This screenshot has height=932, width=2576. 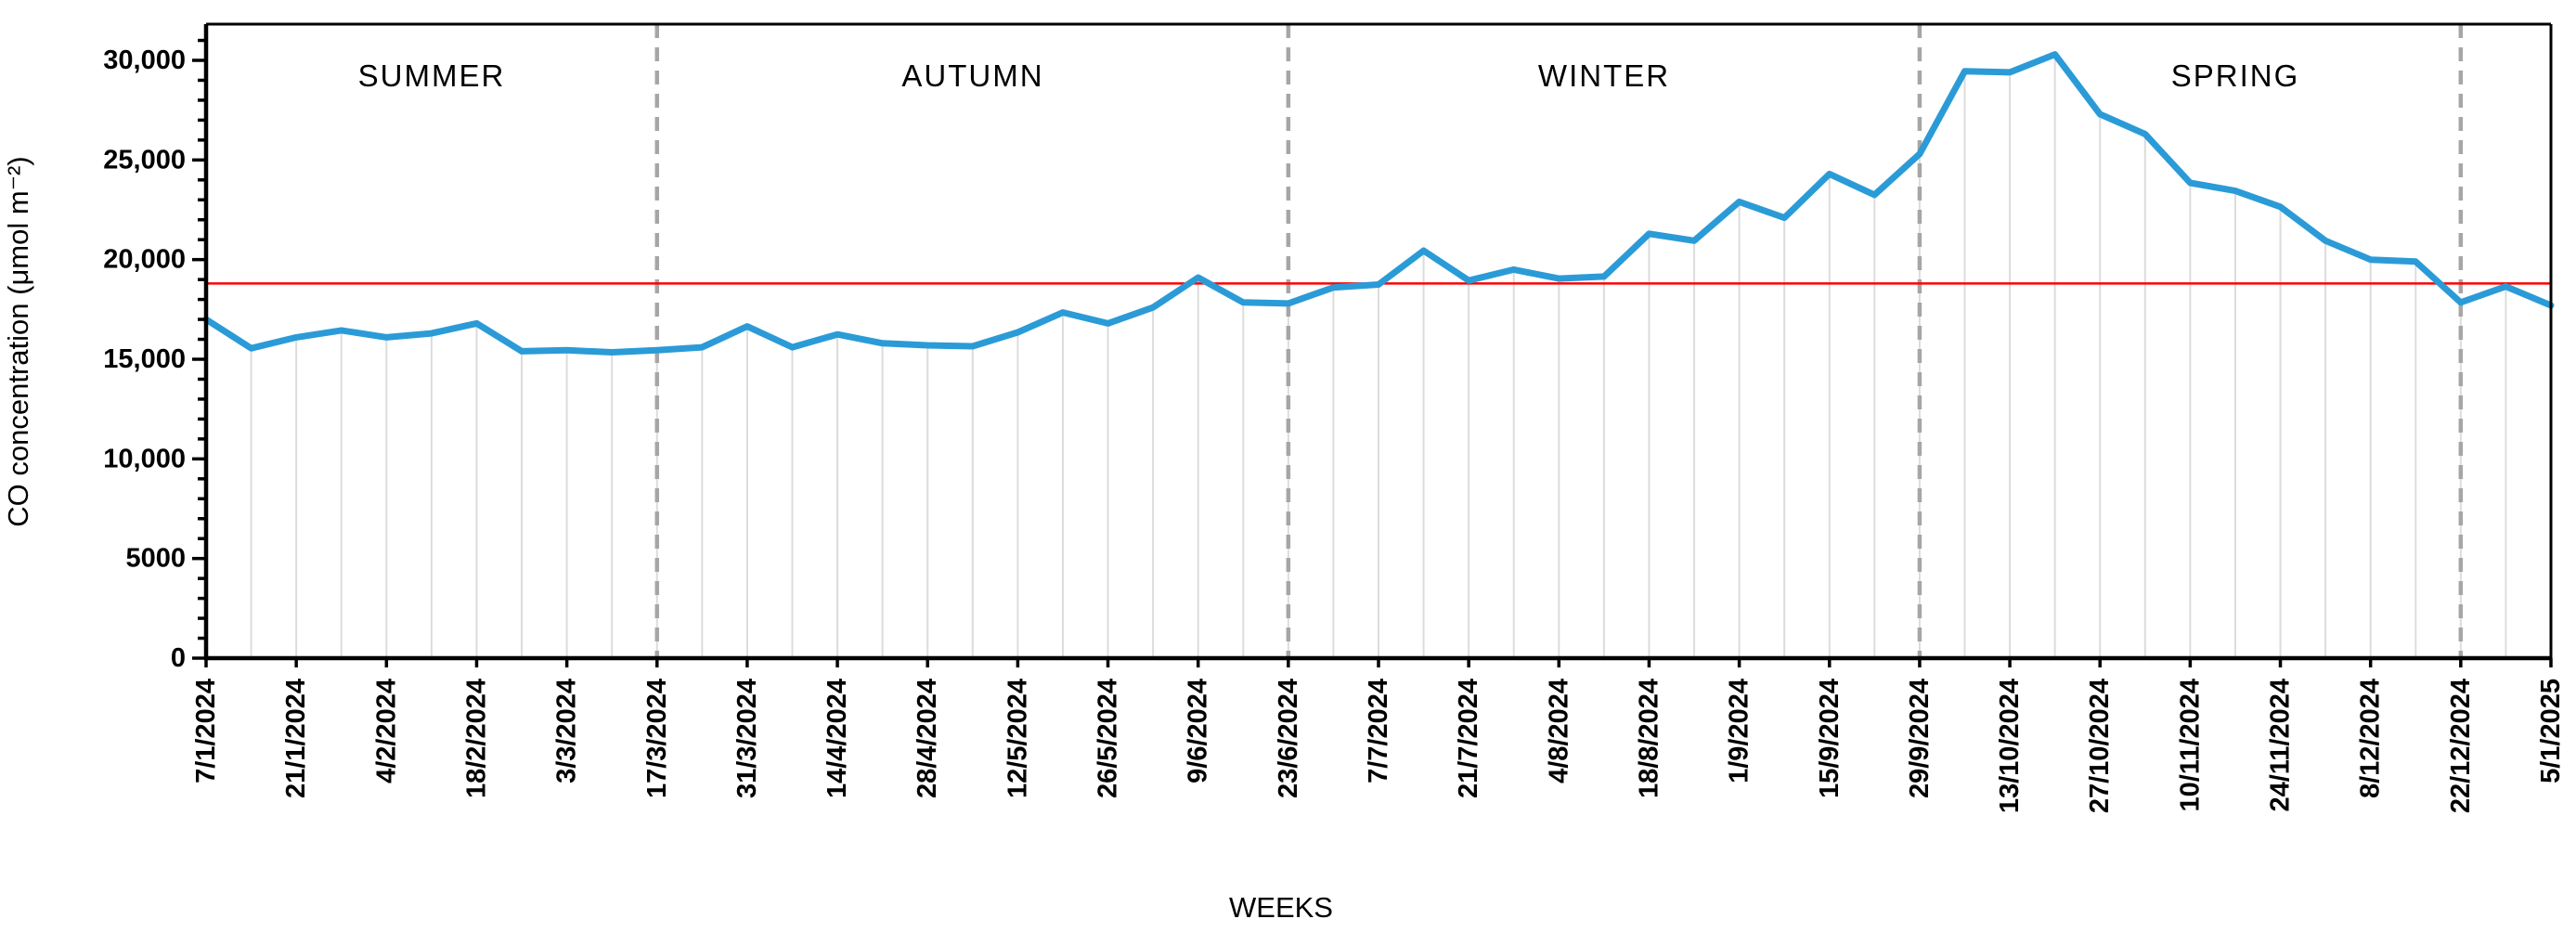 What do you see at coordinates (2461, 746) in the screenshot?
I see `x-tick-label: 22/12/2024` at bounding box center [2461, 746].